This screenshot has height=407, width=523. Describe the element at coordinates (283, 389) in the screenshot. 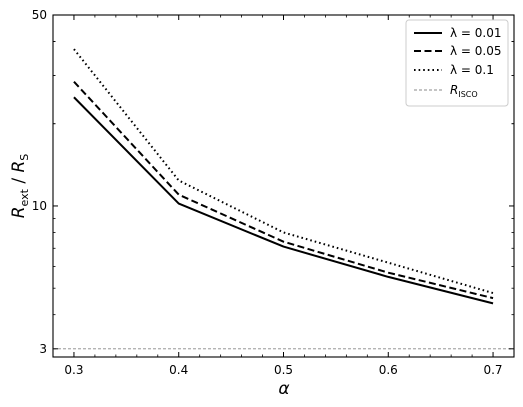

I see `x-axis-label: α` at that location.